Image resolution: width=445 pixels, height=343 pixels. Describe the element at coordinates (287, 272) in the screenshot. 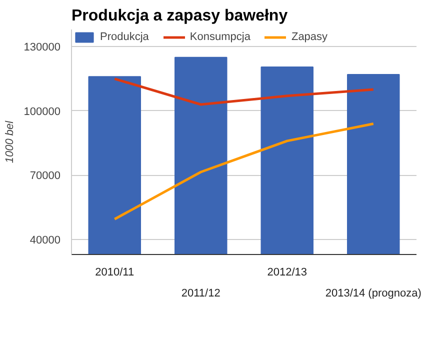

I see `x-tick-label: 2012/13` at that location.